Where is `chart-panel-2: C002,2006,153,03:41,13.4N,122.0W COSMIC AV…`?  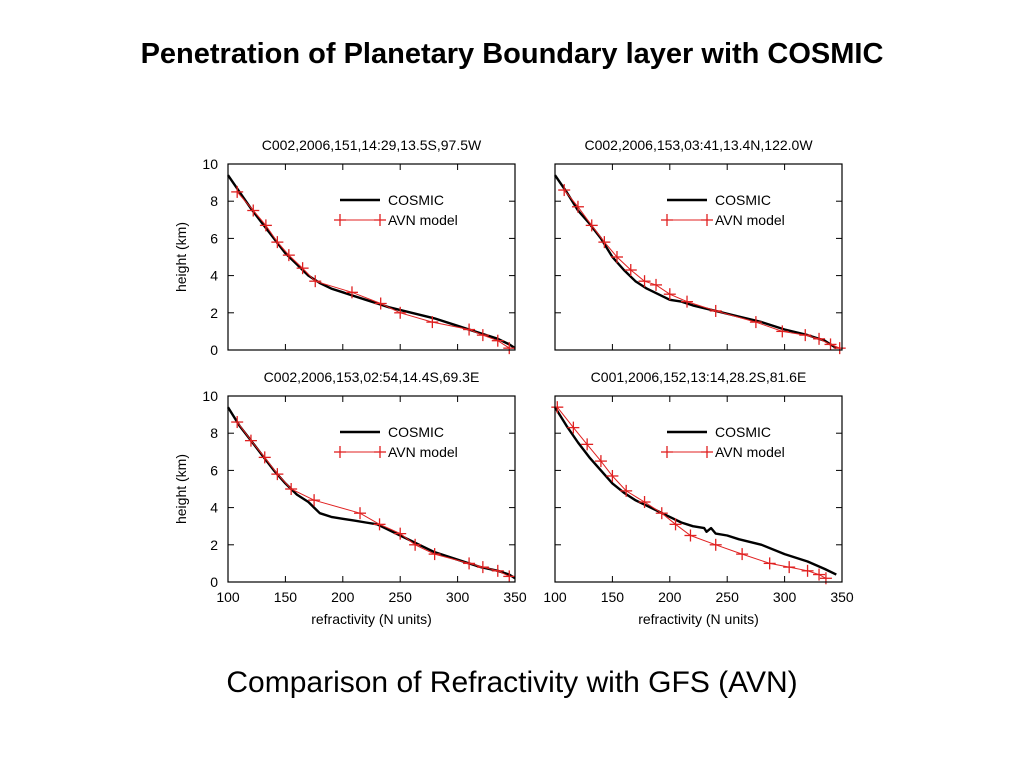 chart-panel-2: C002,2006,153,03:41,13.4N,122.0W COSMIC AV… is located at coordinates (700, 246).